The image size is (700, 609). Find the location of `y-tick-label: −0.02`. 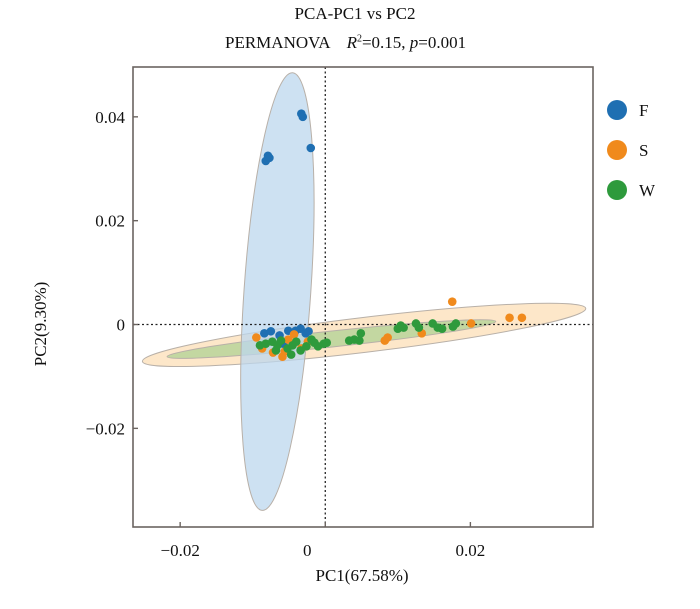

y-tick-label: −0.02 is located at coordinates (105, 428).